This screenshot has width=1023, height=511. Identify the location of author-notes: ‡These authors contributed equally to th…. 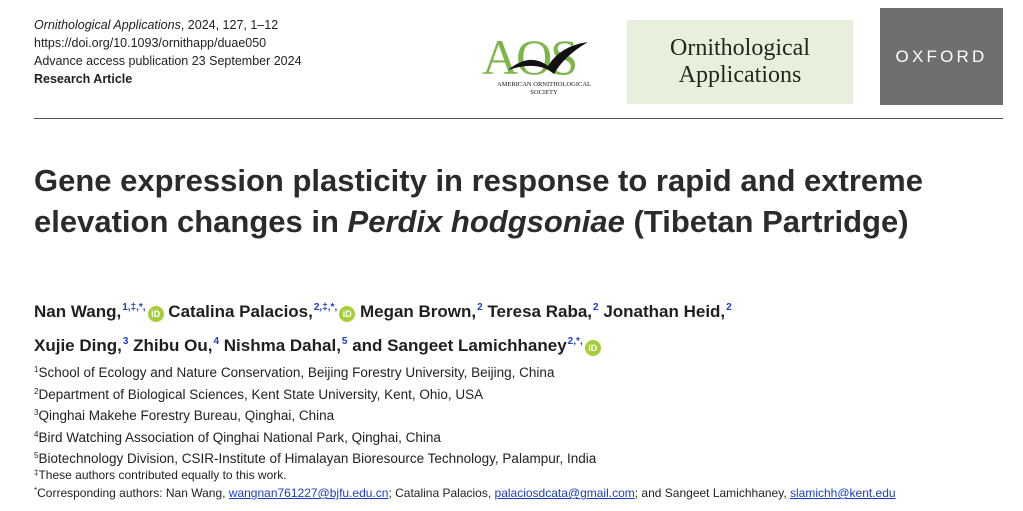
(465, 483).